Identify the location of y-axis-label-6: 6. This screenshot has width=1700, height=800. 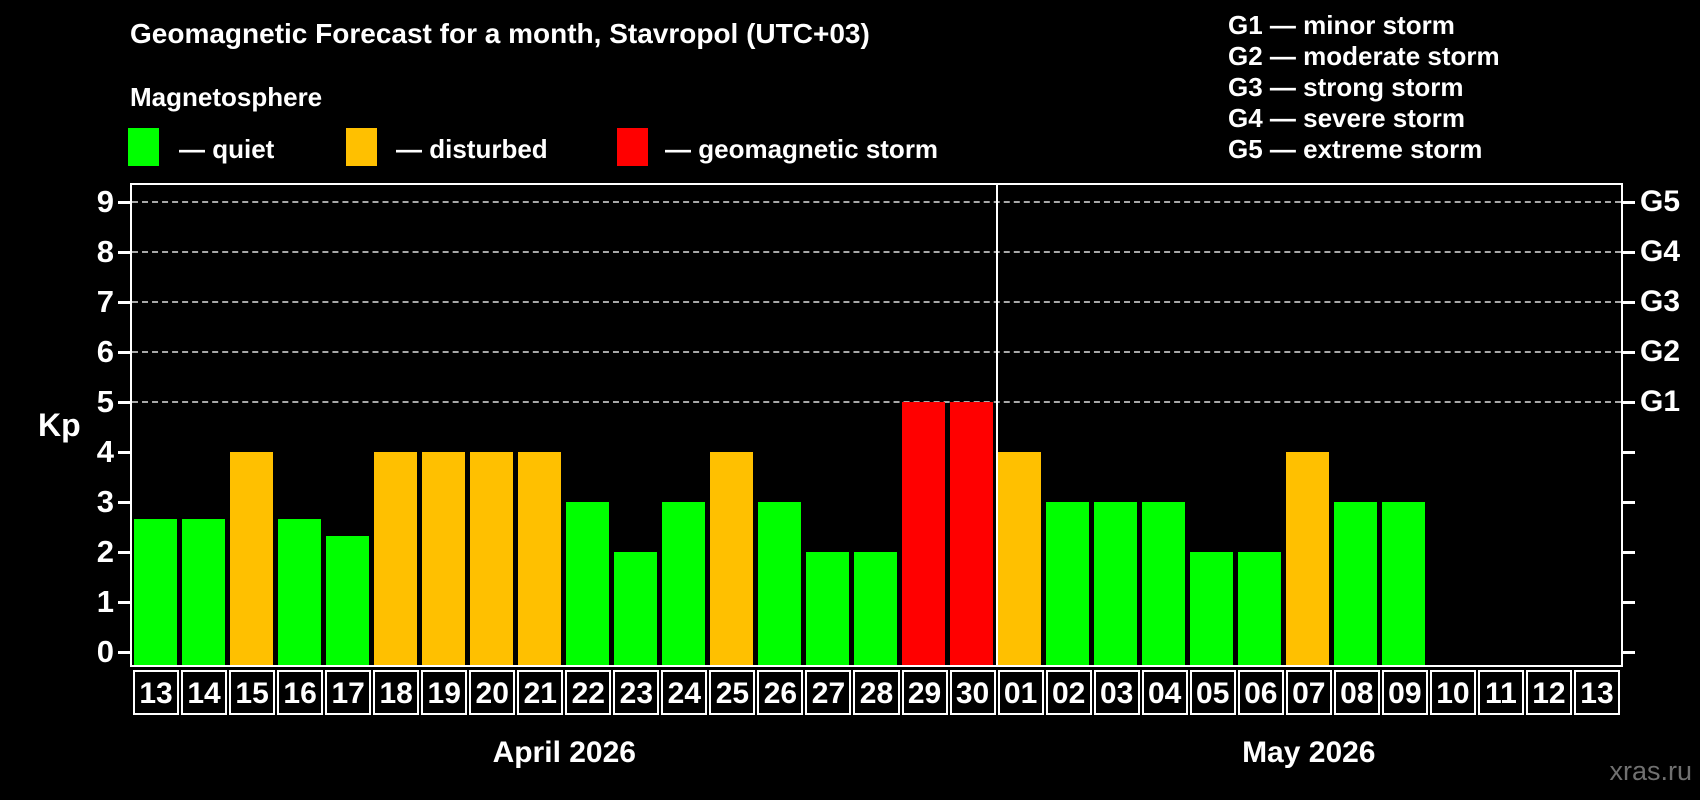
(105, 351).